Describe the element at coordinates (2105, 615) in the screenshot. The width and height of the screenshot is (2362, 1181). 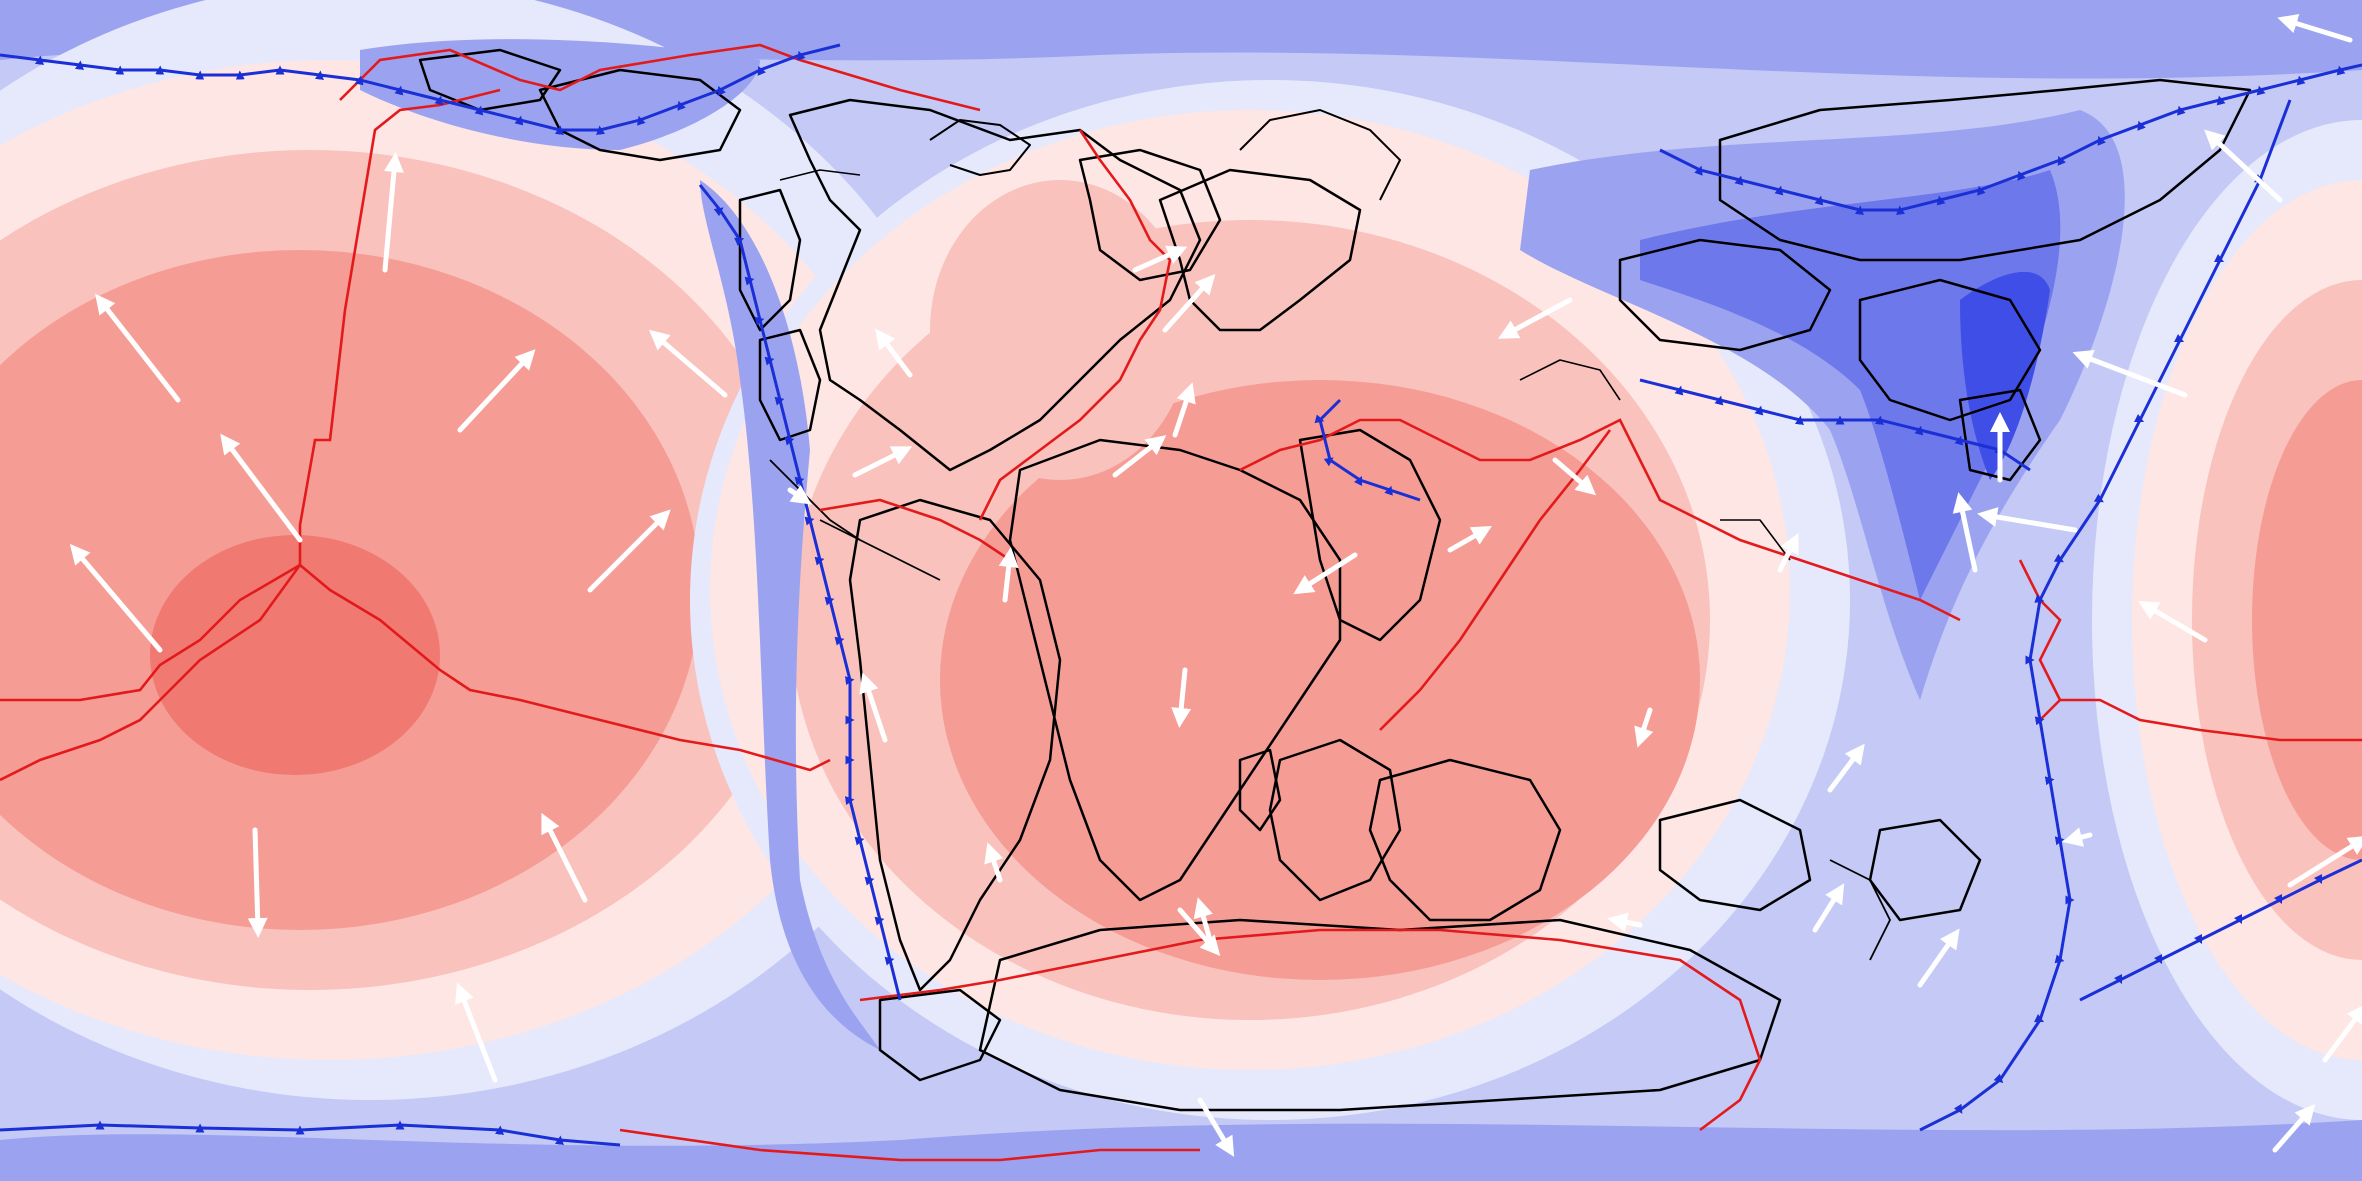
I see `subduction-east-pacific` at that location.